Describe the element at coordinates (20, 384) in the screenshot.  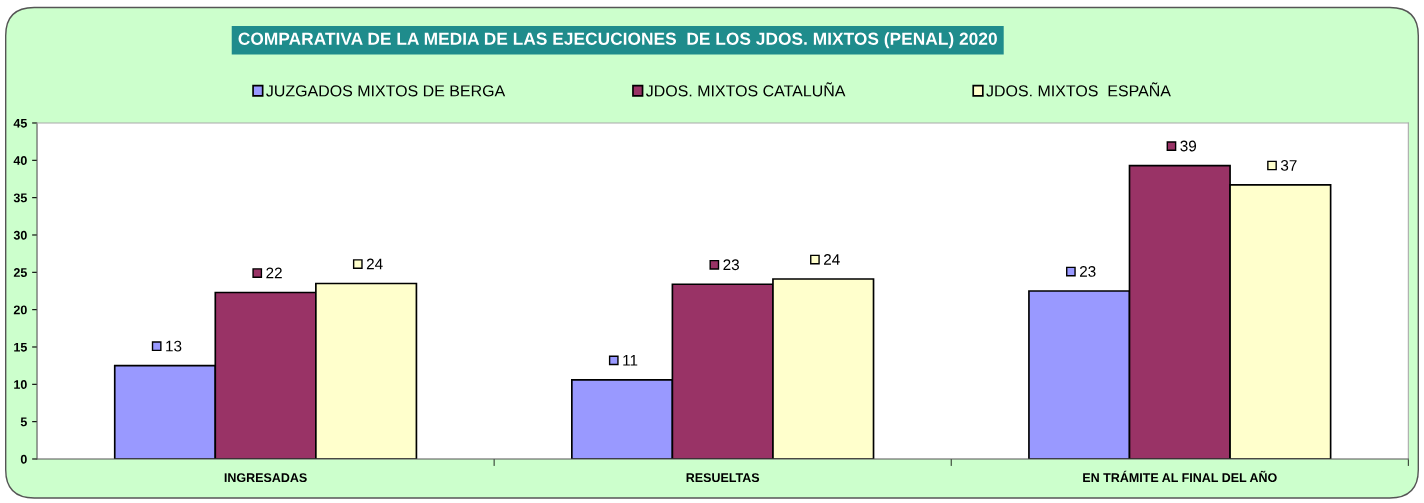
I see `y-tick-label: 10` at that location.